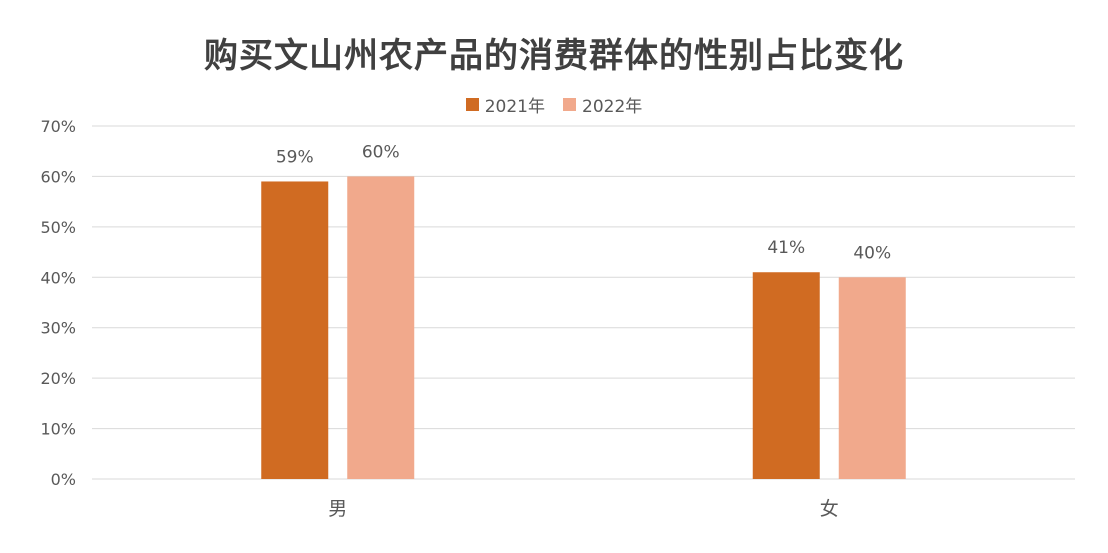  I want to click on bar-2021年-女, so click(786, 375).